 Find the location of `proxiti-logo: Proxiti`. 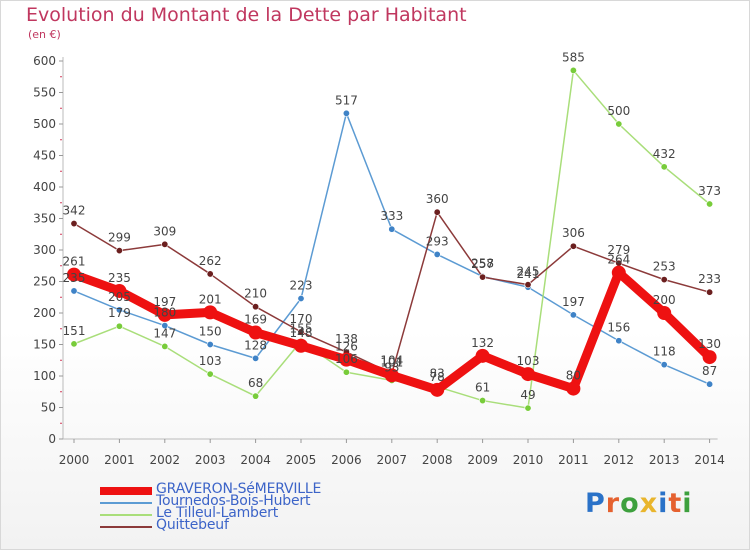

proxiti-logo: Proxiti is located at coordinates (639, 503).